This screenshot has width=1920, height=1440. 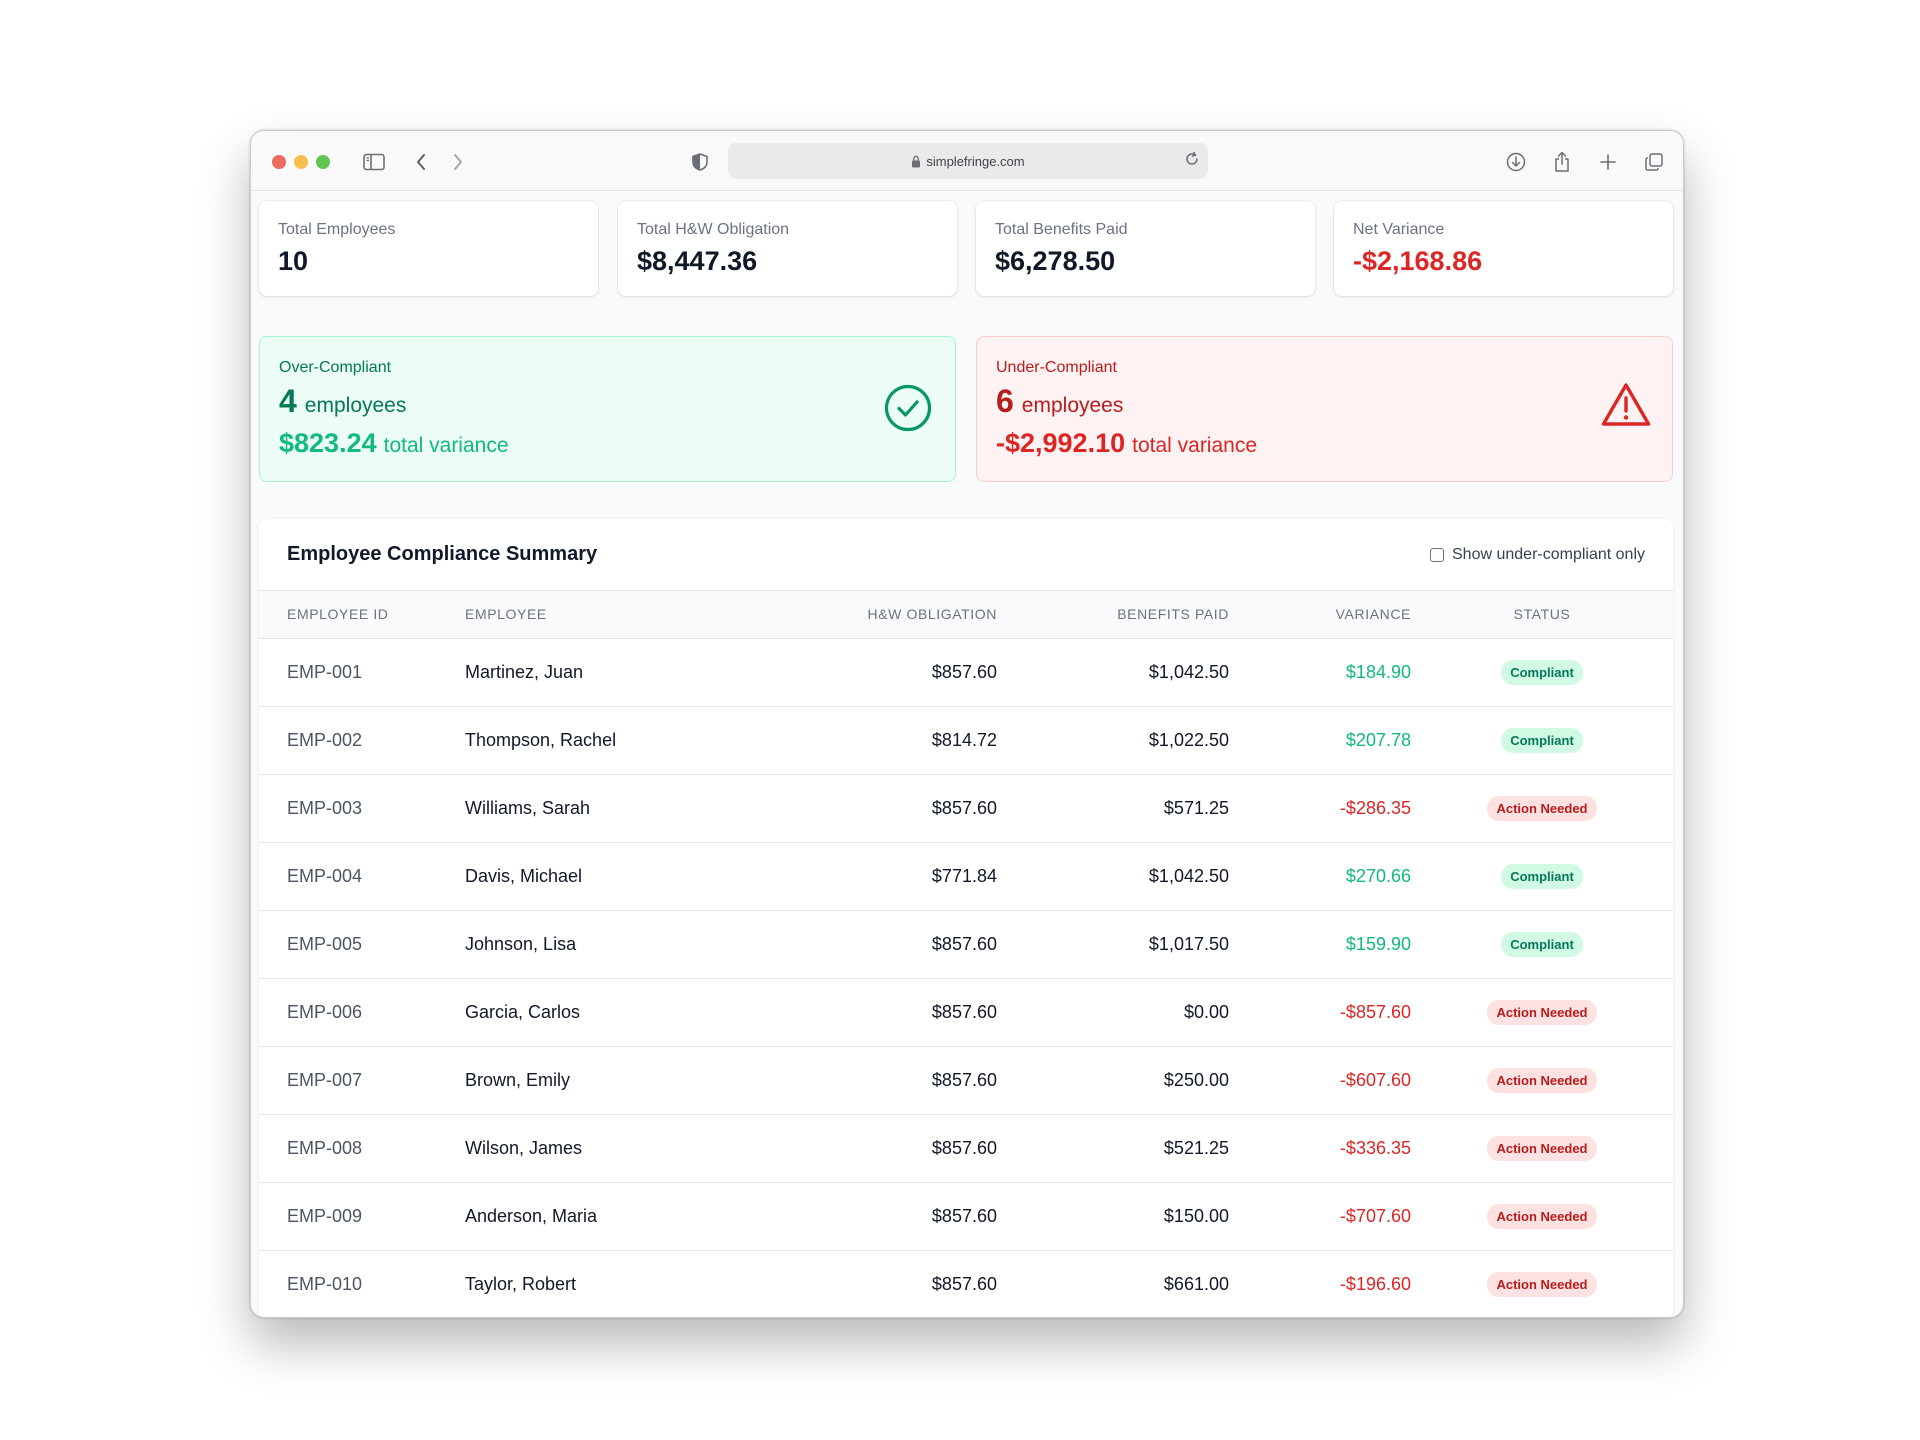 I want to click on over-compliant-count: 4, so click(x=288, y=401).